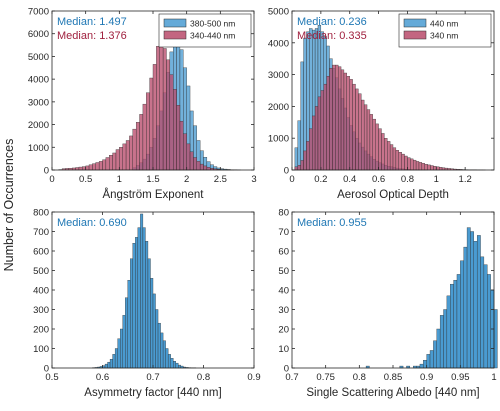  What do you see at coordinates (92, 36) in the screenshot?
I see `median-annotation: Median: 1.376` at bounding box center [92, 36].